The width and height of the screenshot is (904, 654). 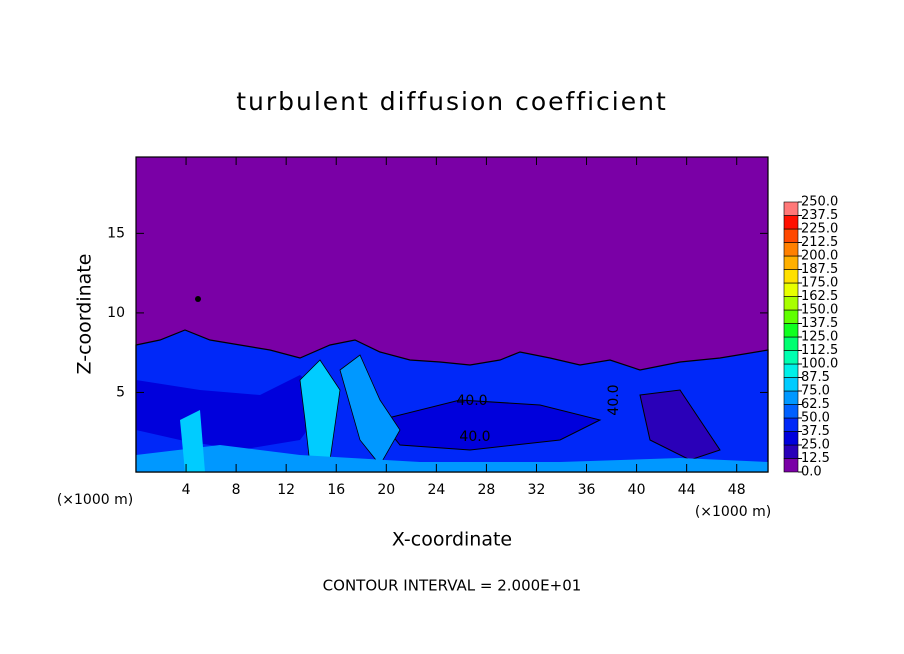 What do you see at coordinates (819, 215) in the screenshot?
I see `colorbar-label: 237.5` at bounding box center [819, 215].